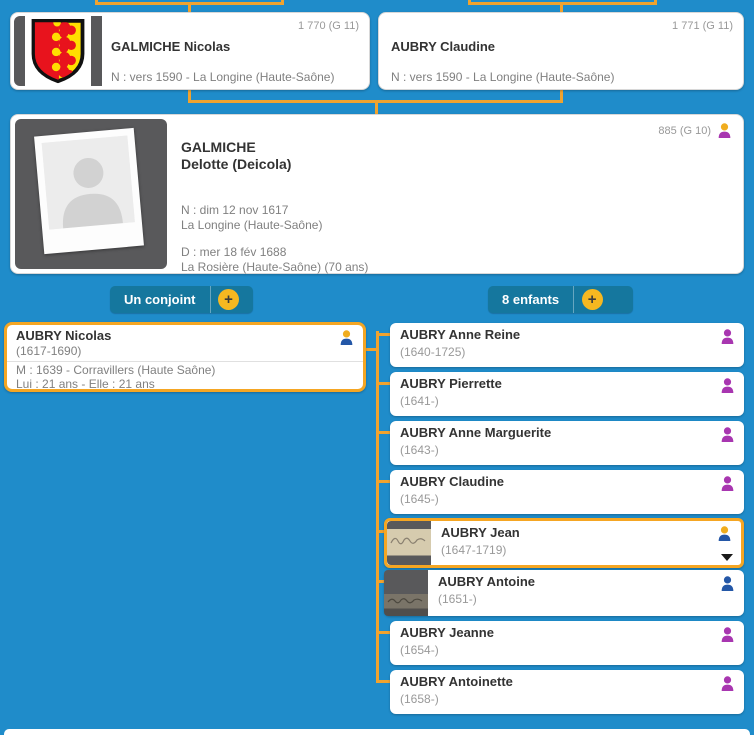 The image size is (754, 735). I want to click on male-person-icon, so click(727, 583).